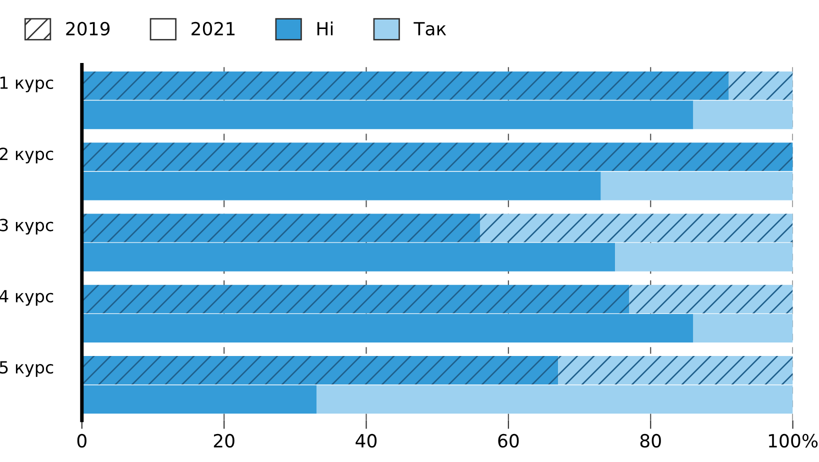 This screenshot has width=819, height=462. What do you see at coordinates (650, 441) in the screenshot?
I see `x-tick-label: 80` at bounding box center [650, 441].